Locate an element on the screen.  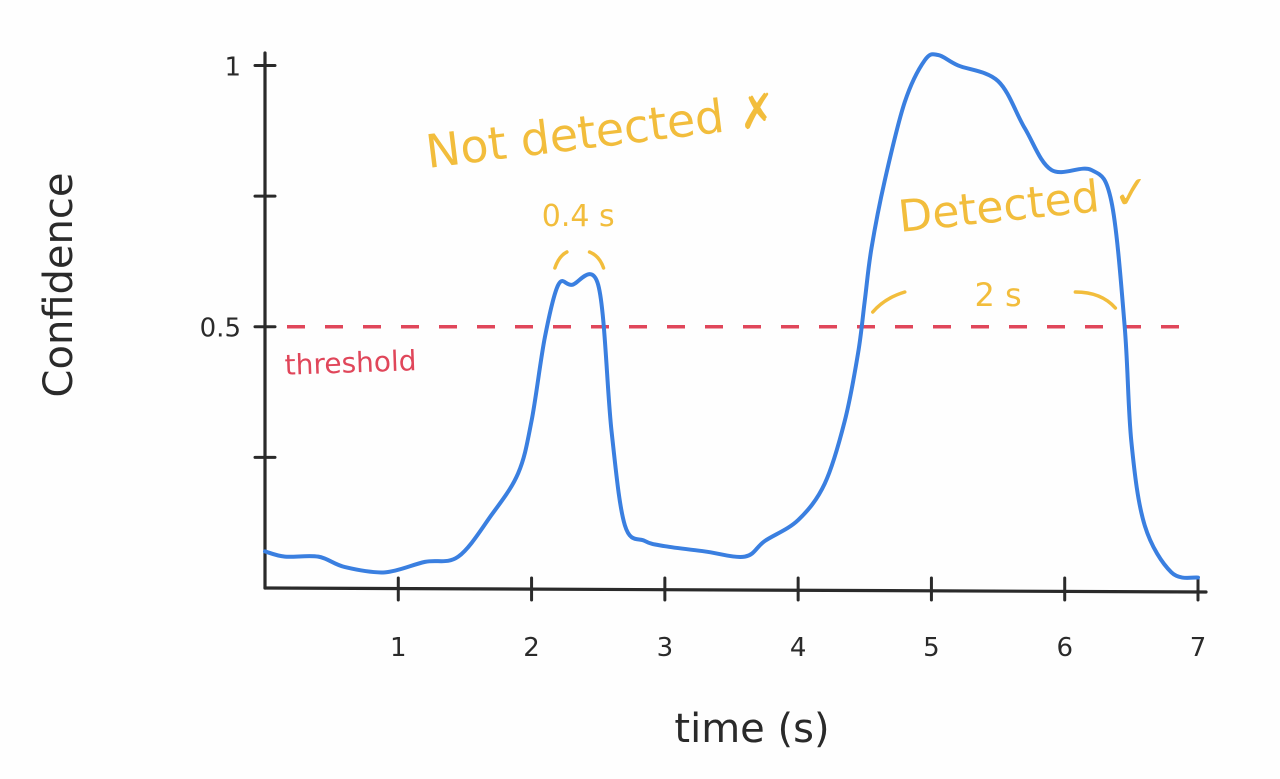
x-tick-label: 5 is located at coordinates (931, 648).